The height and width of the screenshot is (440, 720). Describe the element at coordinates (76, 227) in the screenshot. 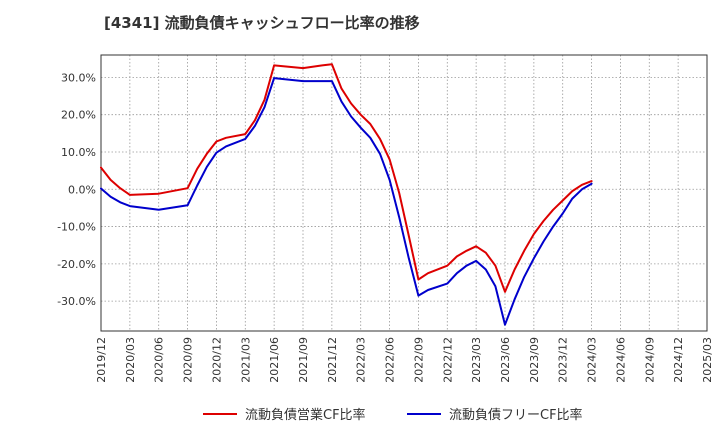

I see `y-tick-label-2: -10.0%` at that location.